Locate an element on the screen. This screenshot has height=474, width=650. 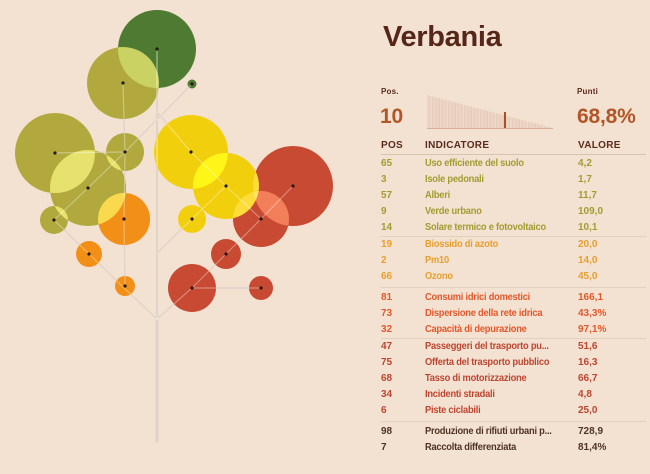
row-value: 25,0 is located at coordinates (588, 410).